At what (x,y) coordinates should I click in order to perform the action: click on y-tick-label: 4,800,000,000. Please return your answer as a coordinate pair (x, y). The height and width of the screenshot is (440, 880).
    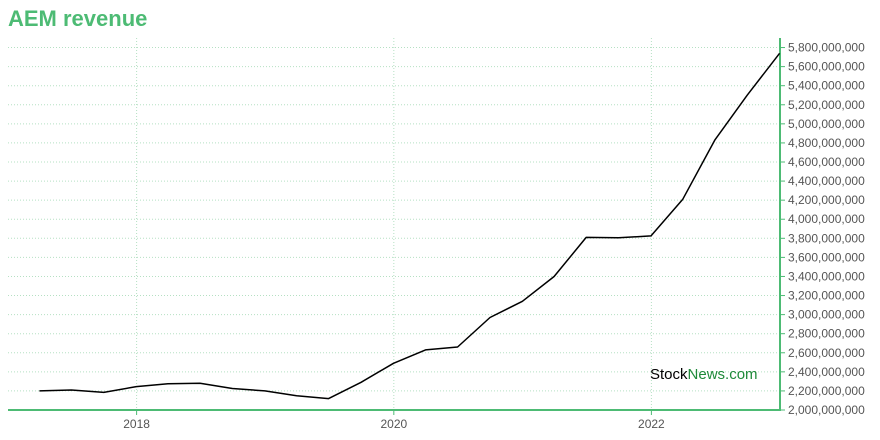
    Looking at the image, I should click on (826, 143).